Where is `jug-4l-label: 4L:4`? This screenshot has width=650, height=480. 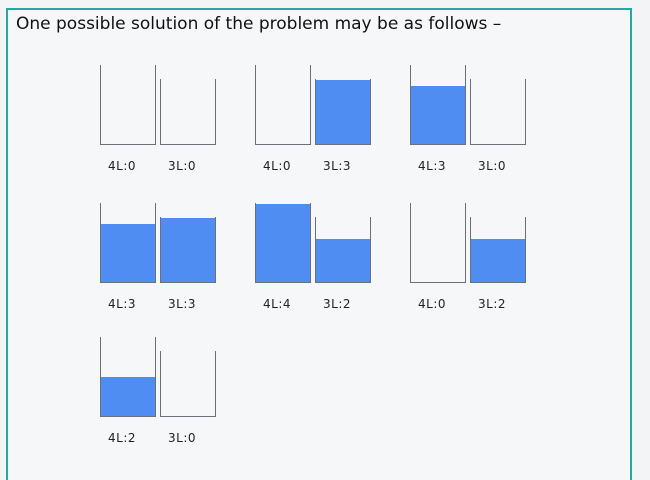 jug-4l-label: 4L:4 is located at coordinates (277, 304).